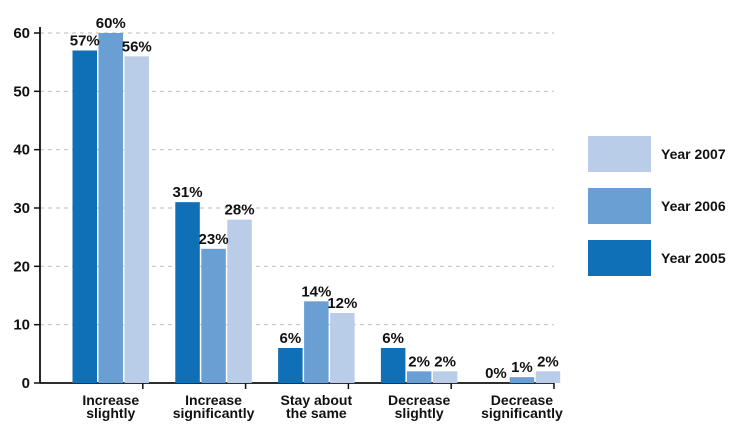 This screenshot has width=742, height=424. Describe the element at coordinates (522, 367) in the screenshot. I see `data-label: 1%` at that location.